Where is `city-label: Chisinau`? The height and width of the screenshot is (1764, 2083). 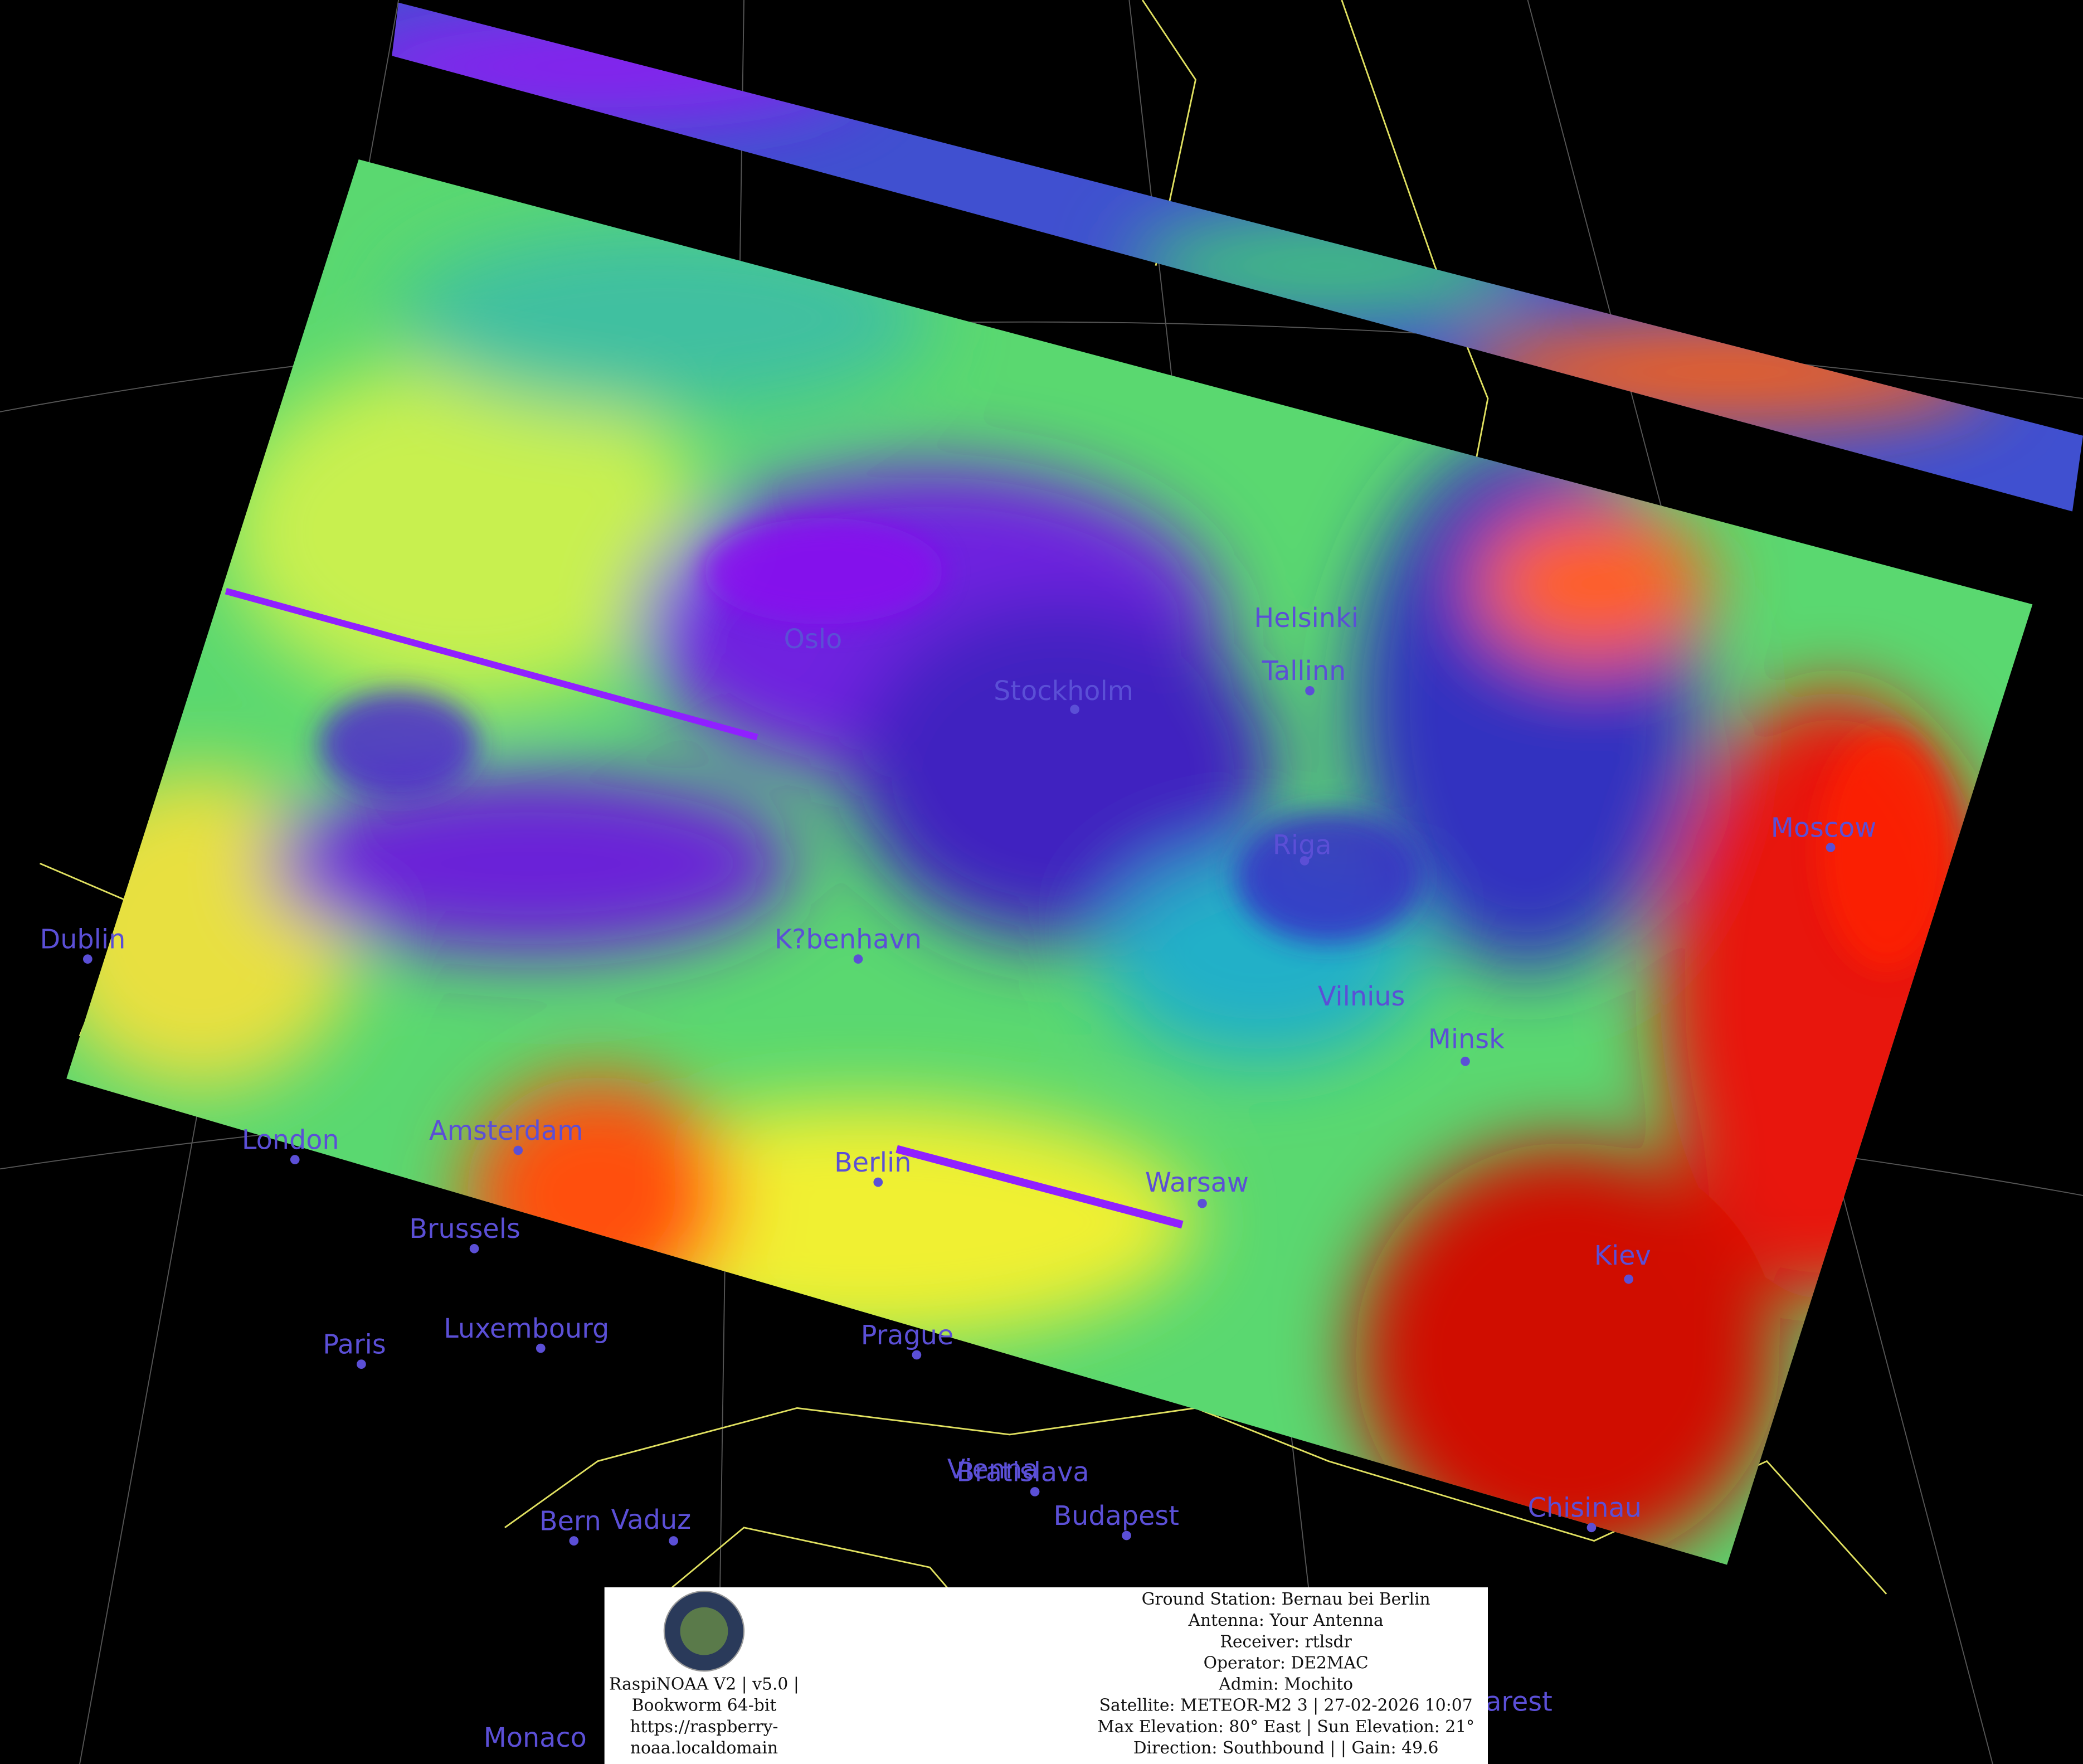
city-label: Chisinau is located at coordinates (1585, 1508).